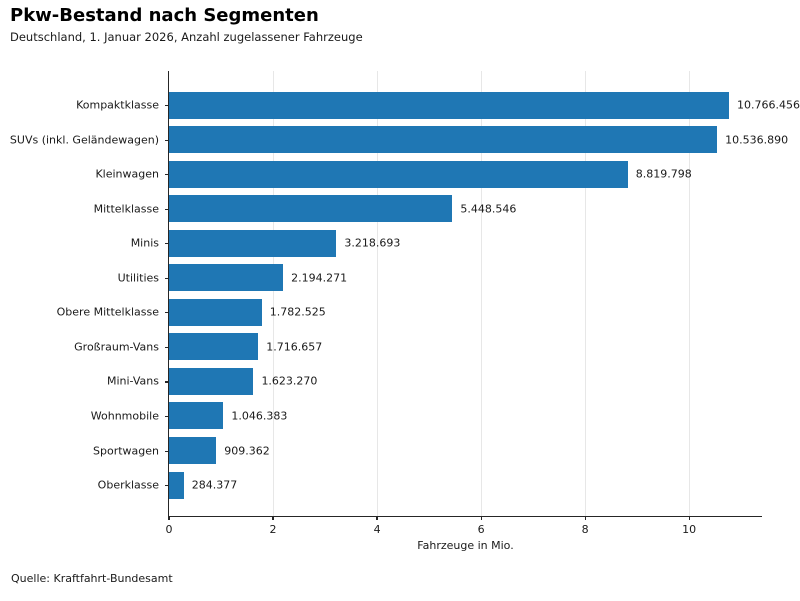 The image size is (800, 601). I want to click on category-label: Wohnmobile, so click(124, 416).